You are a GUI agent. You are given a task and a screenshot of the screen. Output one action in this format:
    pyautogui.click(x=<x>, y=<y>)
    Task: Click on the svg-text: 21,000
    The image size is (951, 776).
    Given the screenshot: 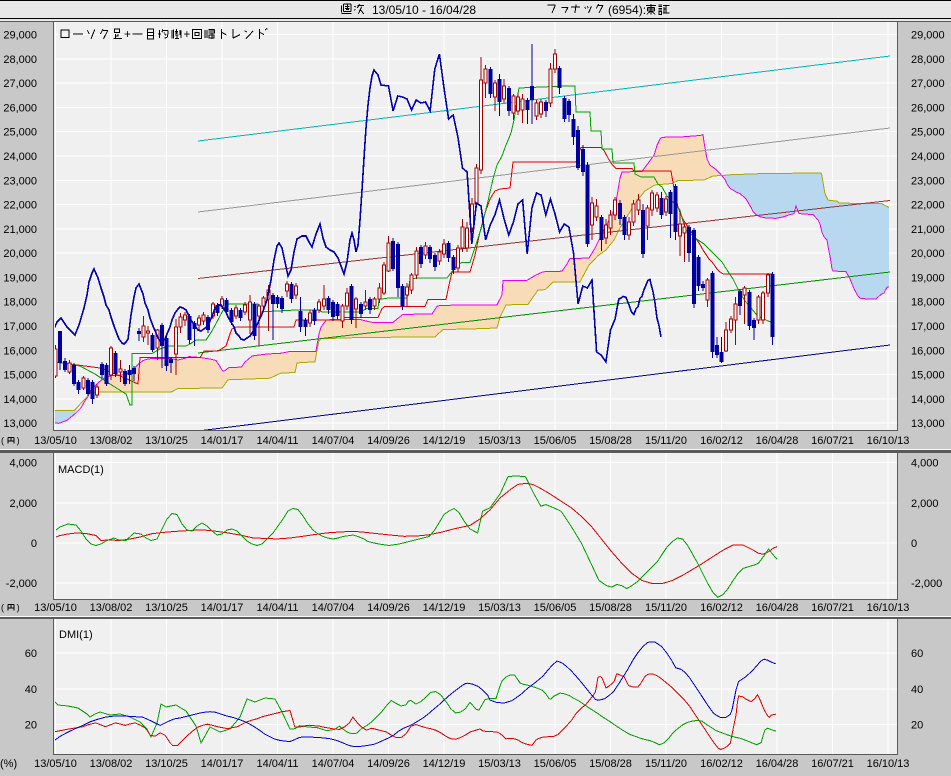 What is the action you would take?
    pyautogui.click(x=20, y=230)
    